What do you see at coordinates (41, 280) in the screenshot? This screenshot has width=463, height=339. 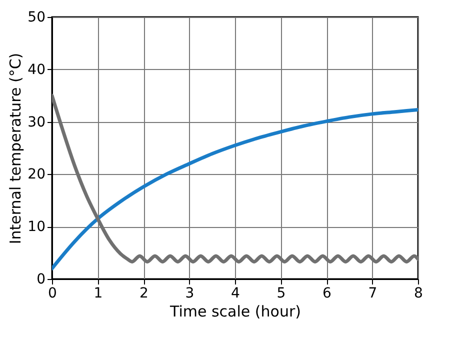 I see `y-tick-label: 0` at bounding box center [41, 280].